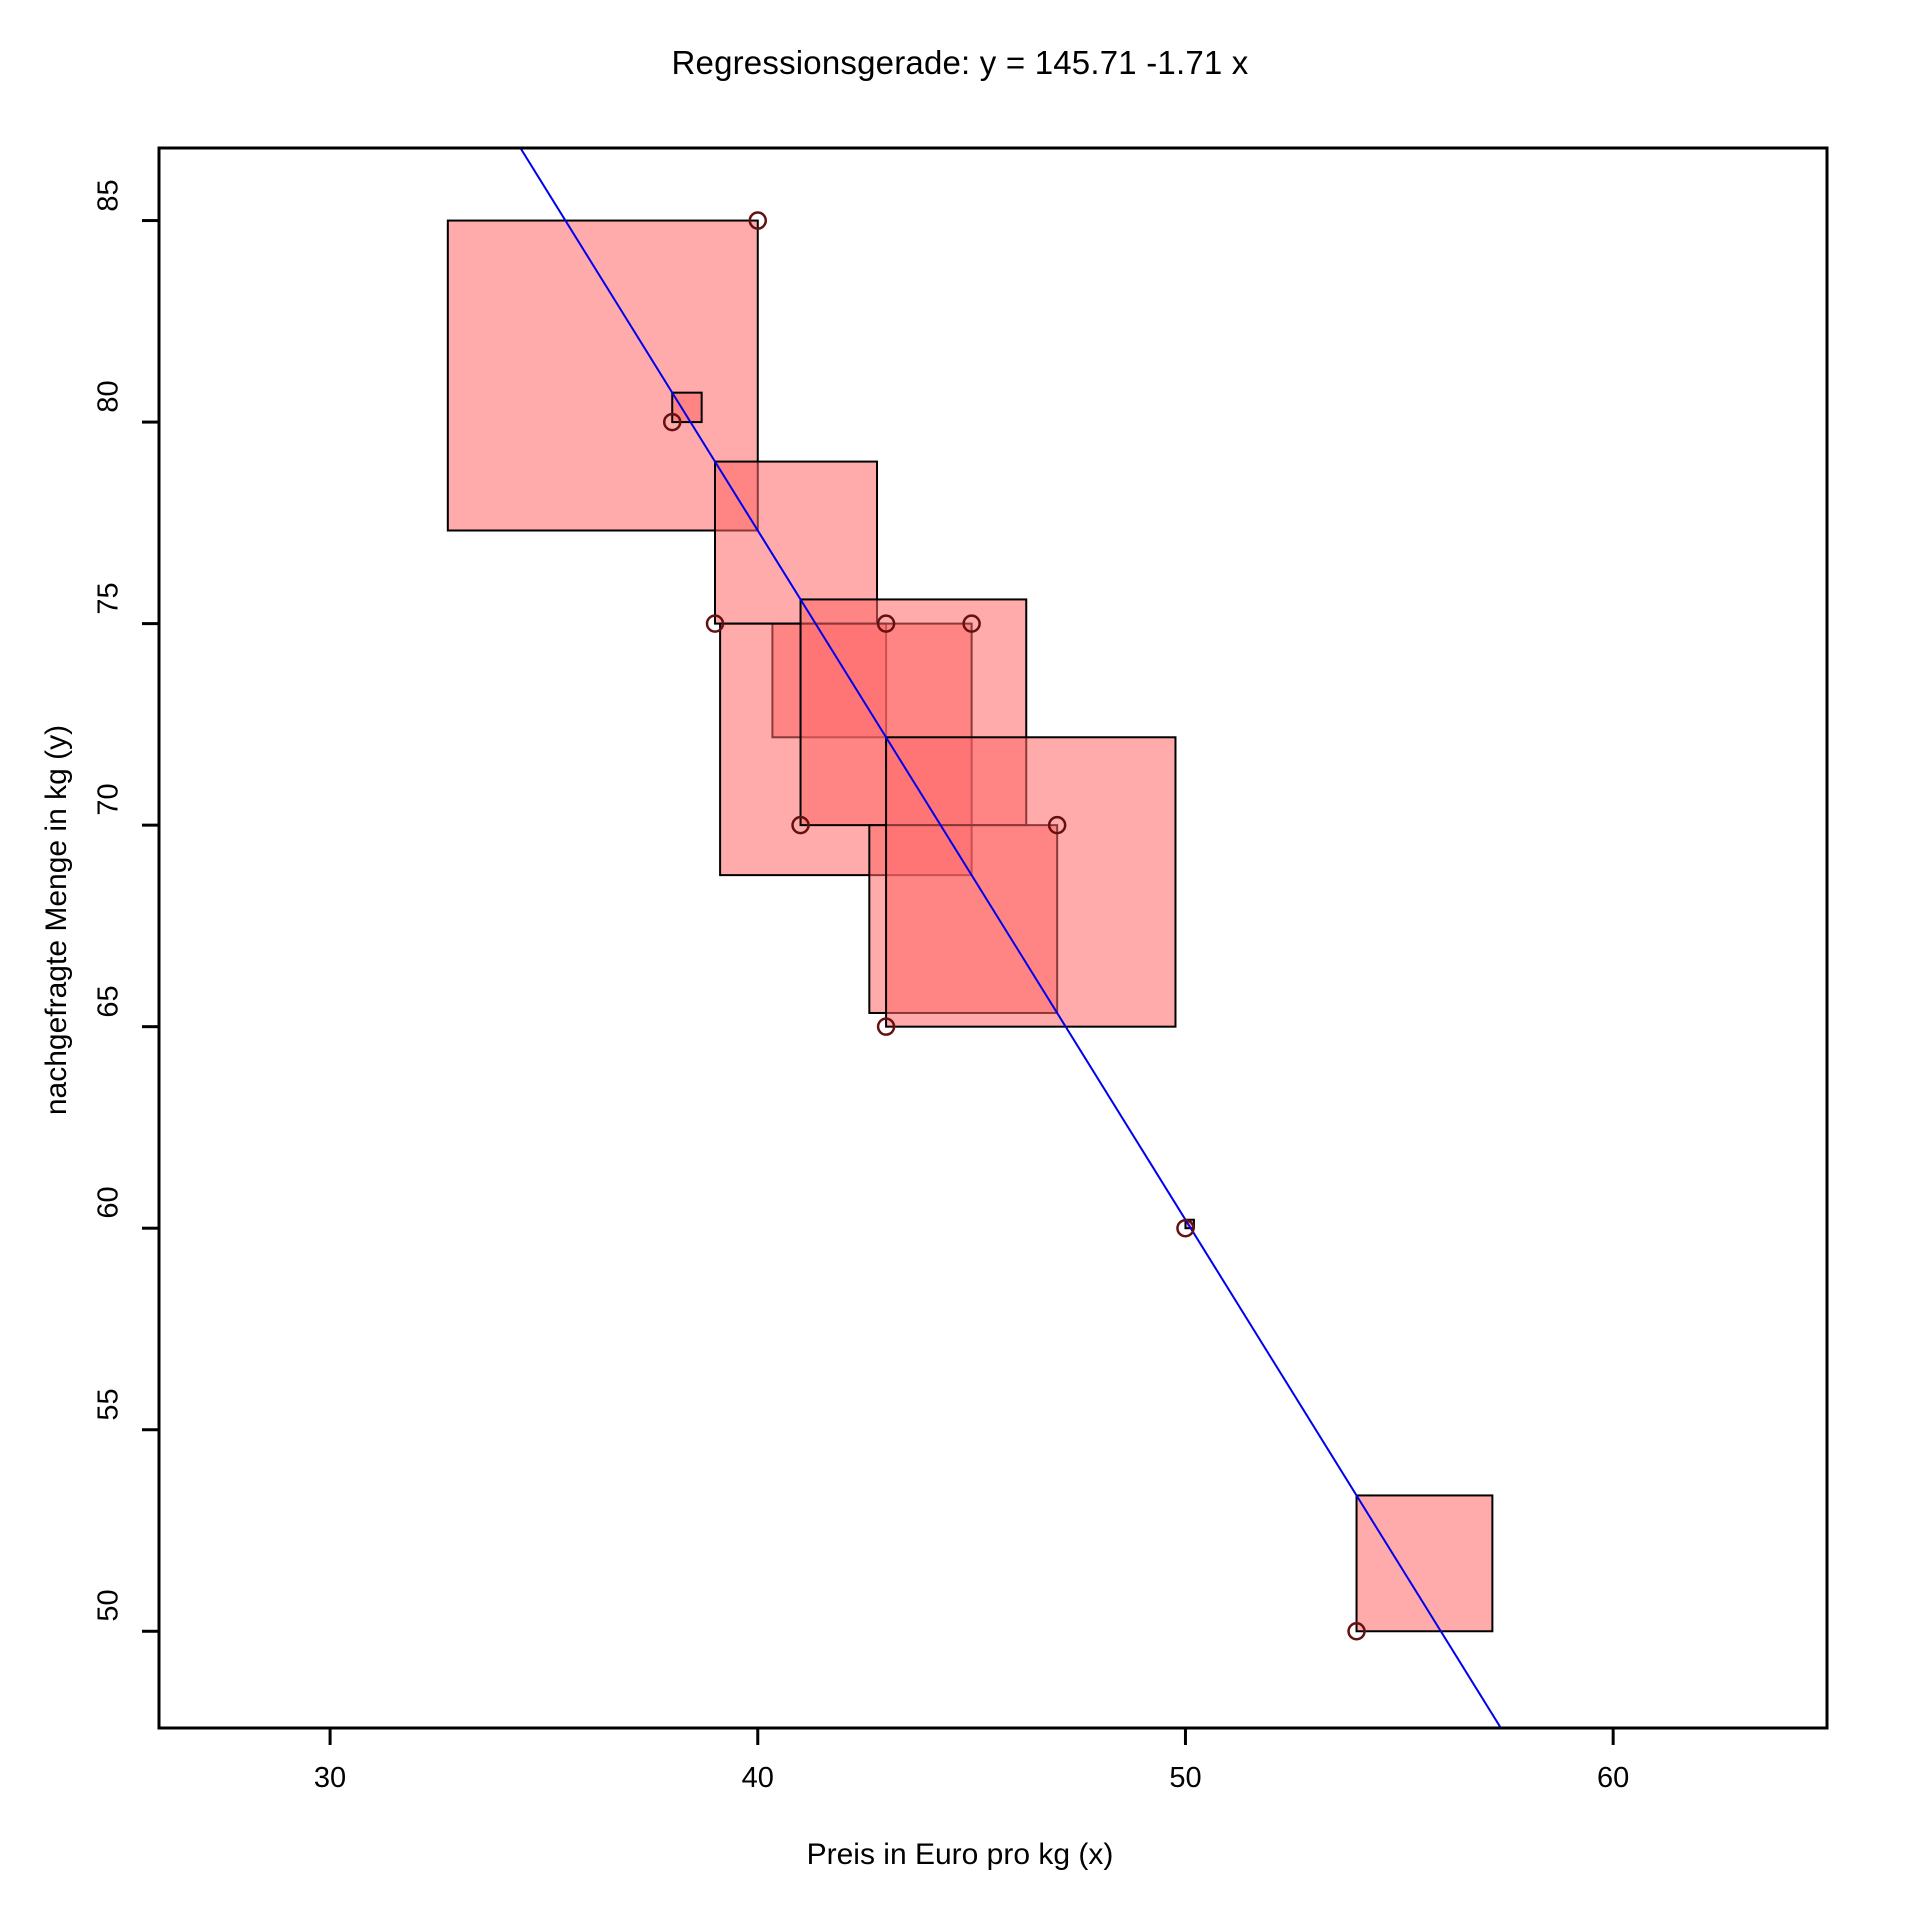 The height and width of the screenshot is (1920, 1920). I want to click on y-tick-label: 65, so click(108, 1001).